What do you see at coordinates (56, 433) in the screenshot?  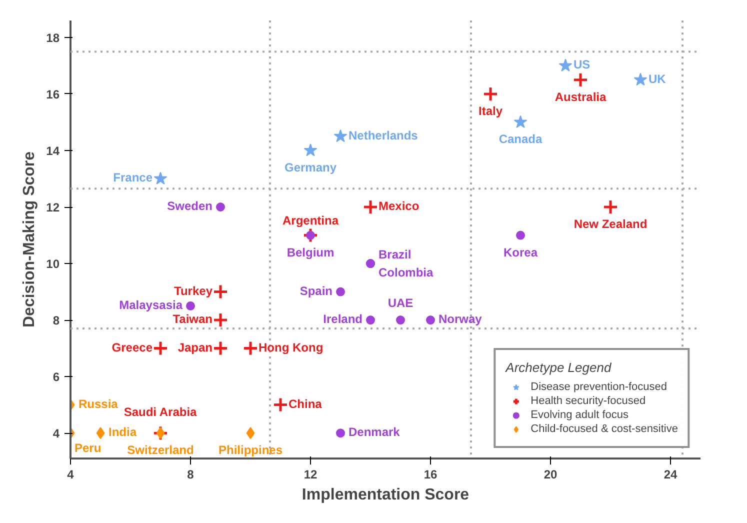 I see `y-tick-label: 4` at bounding box center [56, 433].